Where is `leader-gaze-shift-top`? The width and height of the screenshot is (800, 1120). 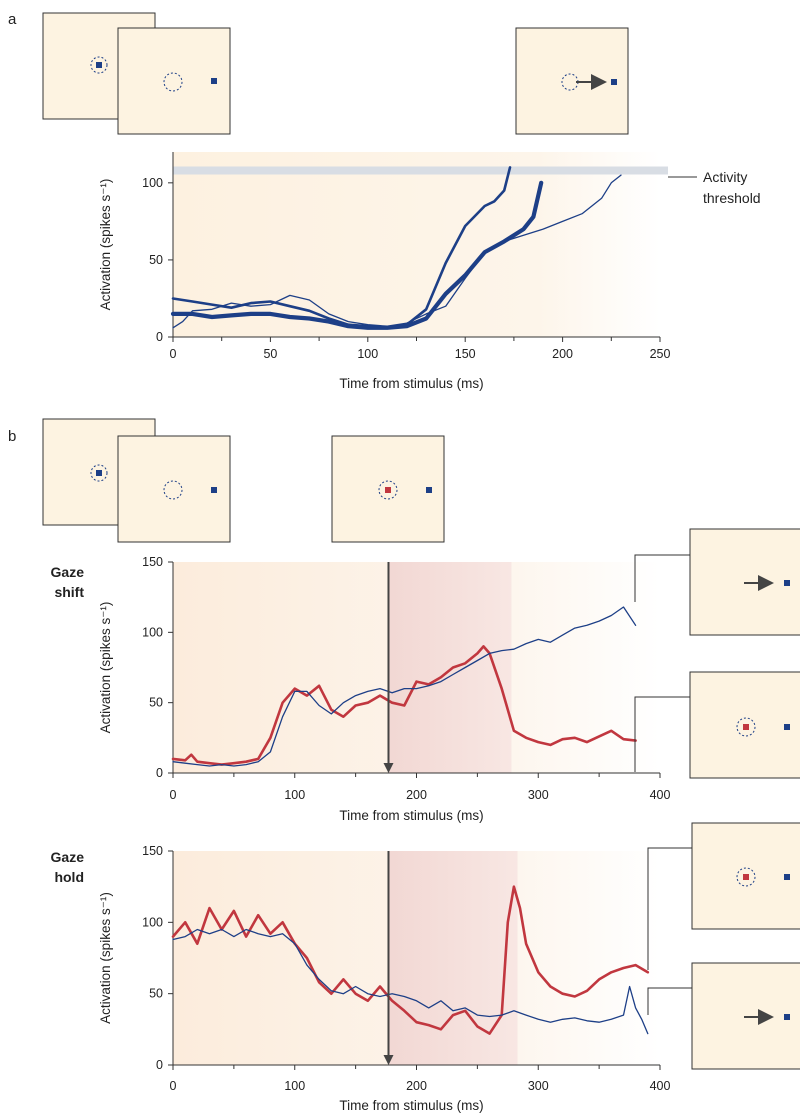
leader-gaze-shift-top is located at coordinates (662, 578).